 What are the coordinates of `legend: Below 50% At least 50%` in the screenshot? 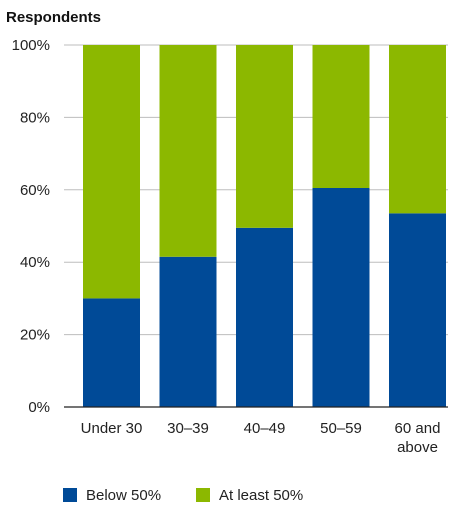 It's located at (183, 495).